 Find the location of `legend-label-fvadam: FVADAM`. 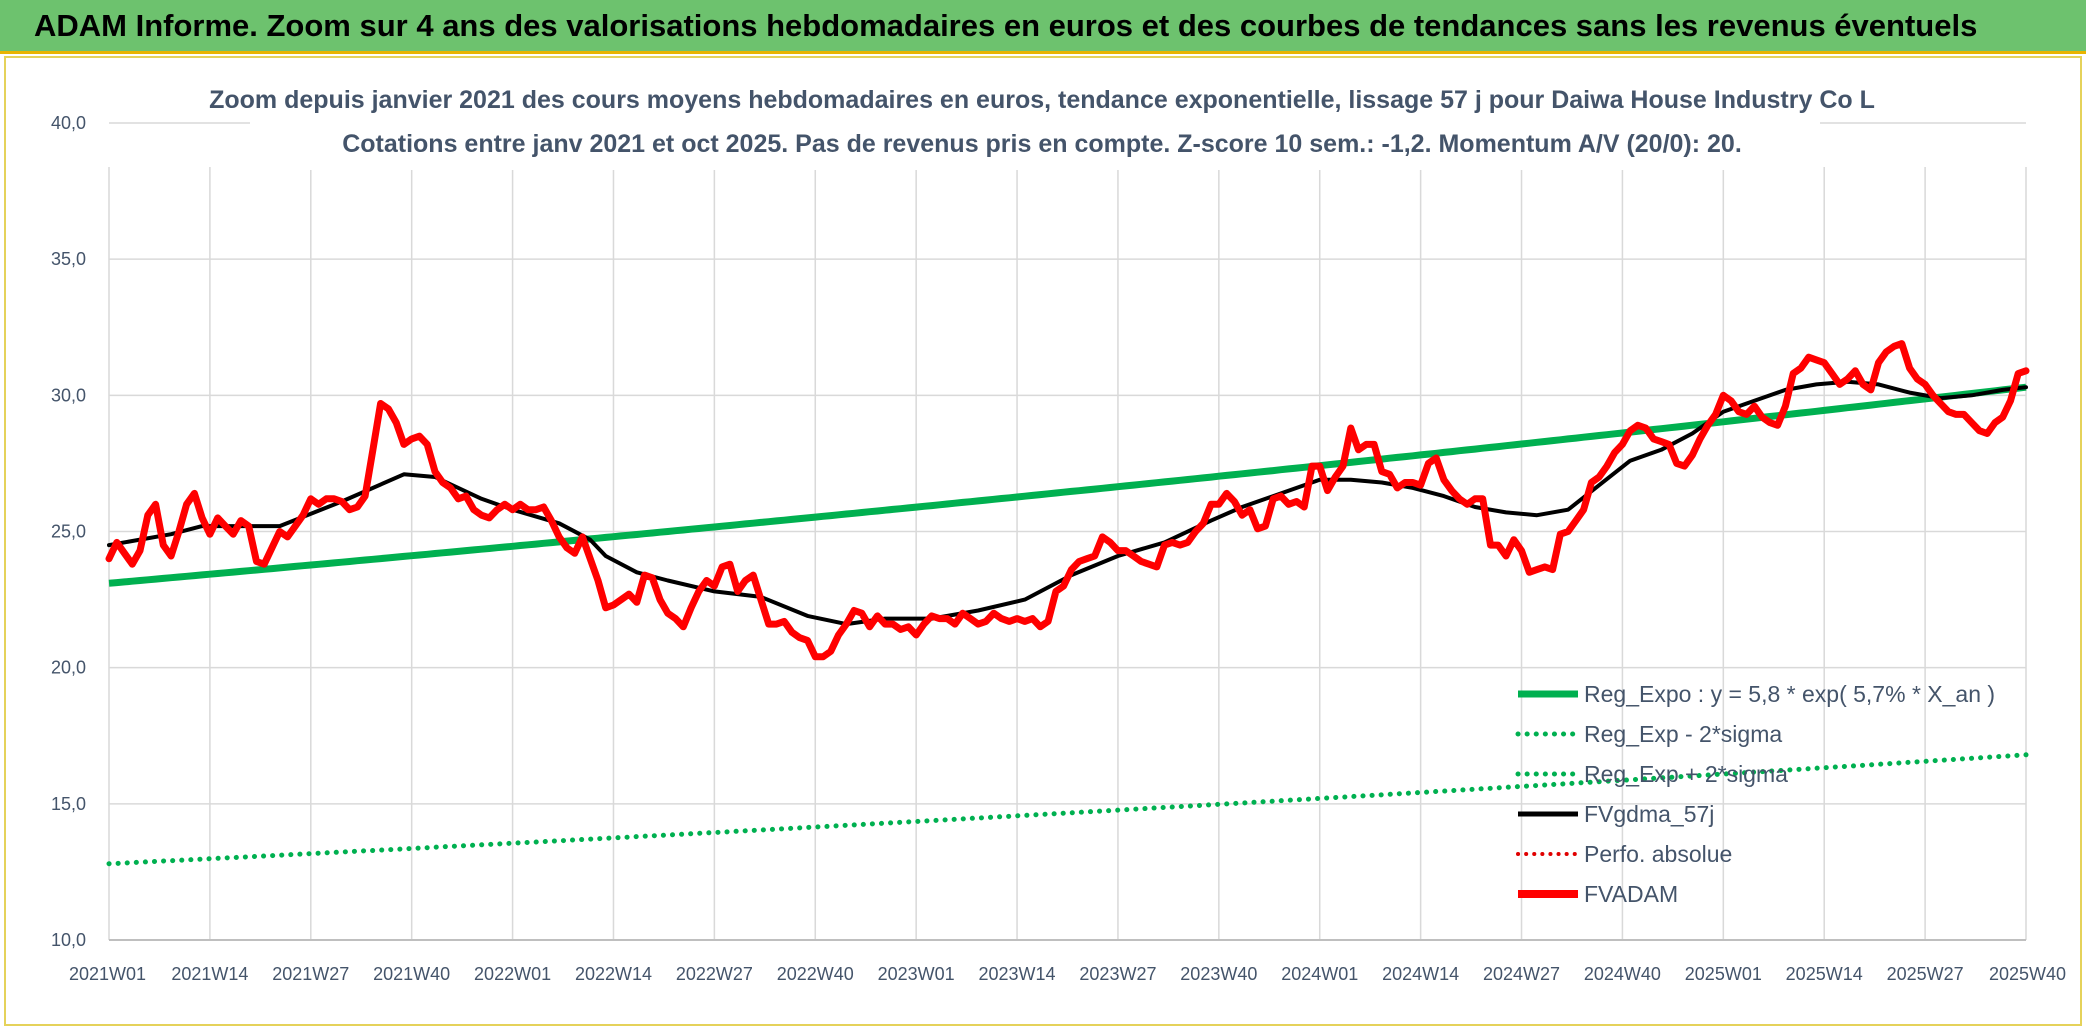

legend-label-fvadam: FVADAM is located at coordinates (1631, 894).